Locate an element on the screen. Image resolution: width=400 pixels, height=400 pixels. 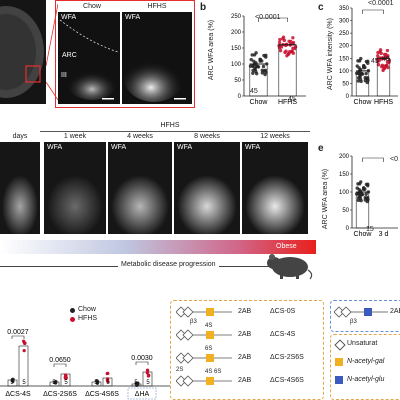
y-tick-label: 50 is located at coordinates (345, 211).